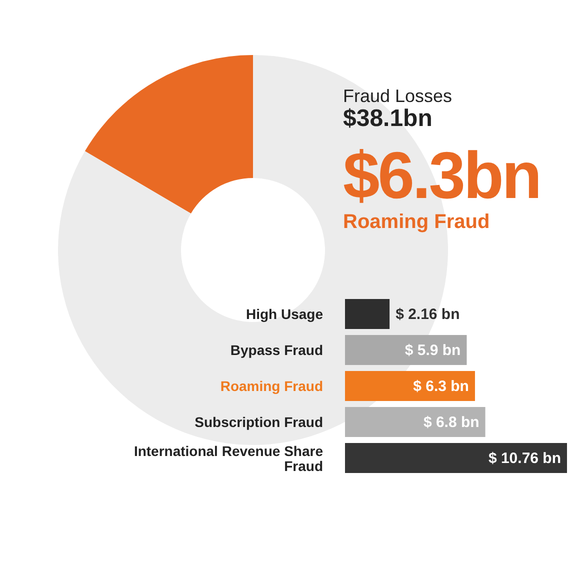 This screenshot has width=571, height=570. What do you see at coordinates (271, 386) in the screenshot?
I see `y-tick-label: Roaming Fraud` at bounding box center [271, 386].